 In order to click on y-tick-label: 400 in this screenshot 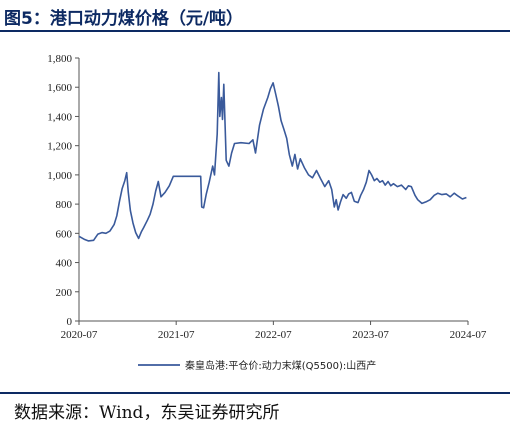, I will do `click(64, 264)`.